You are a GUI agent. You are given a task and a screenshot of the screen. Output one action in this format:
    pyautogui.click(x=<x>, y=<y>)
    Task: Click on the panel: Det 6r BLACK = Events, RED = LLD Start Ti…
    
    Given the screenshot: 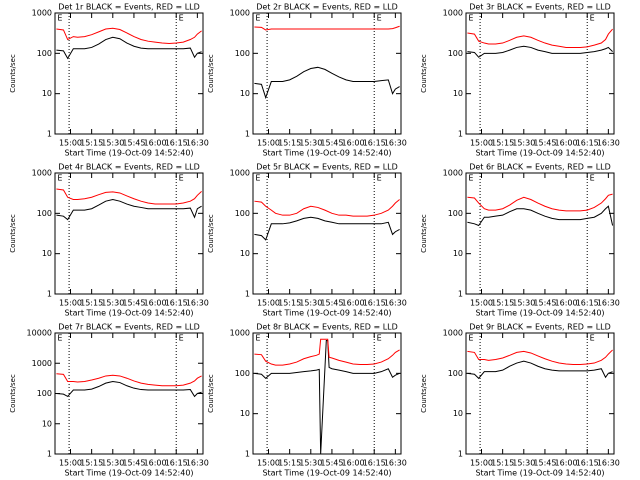 What is the action you would take?
    pyautogui.click(x=520, y=240)
    